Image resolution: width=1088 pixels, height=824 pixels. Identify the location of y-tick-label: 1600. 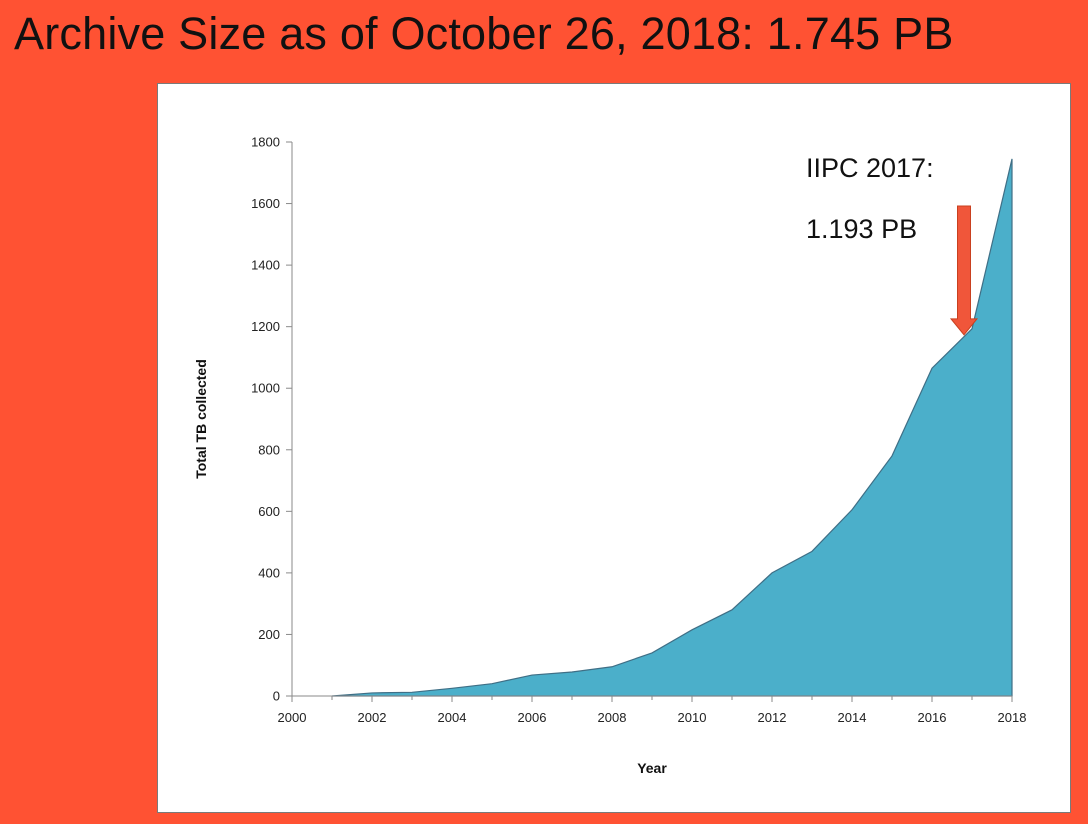
(265, 203).